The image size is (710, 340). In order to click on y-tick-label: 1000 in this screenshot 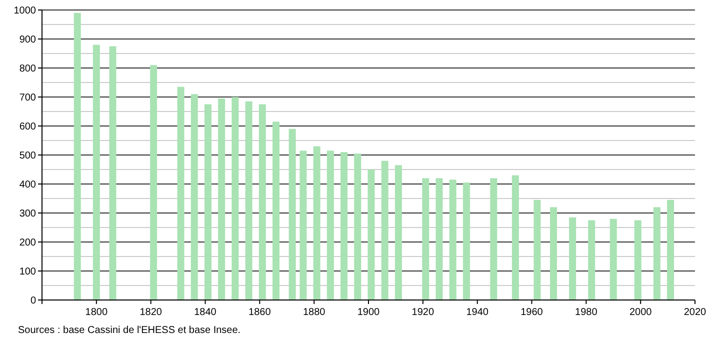, I will do `click(25, 11)`.